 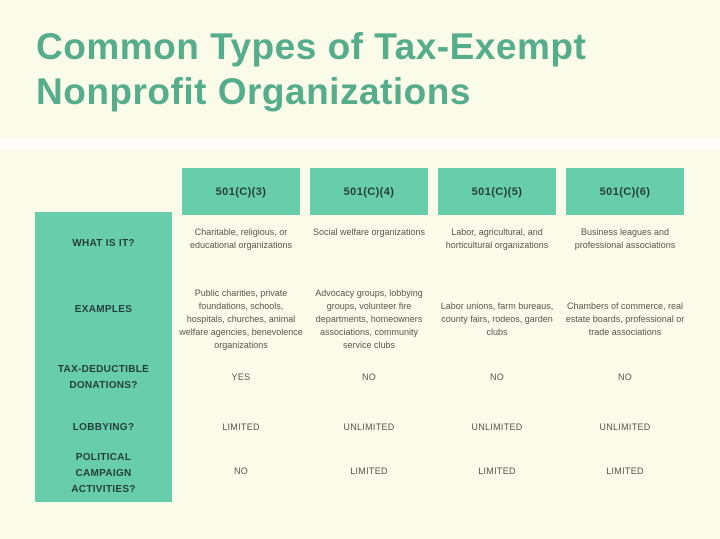 I want to click on column-header-501c5: 501(C)(5), so click(x=497, y=191).